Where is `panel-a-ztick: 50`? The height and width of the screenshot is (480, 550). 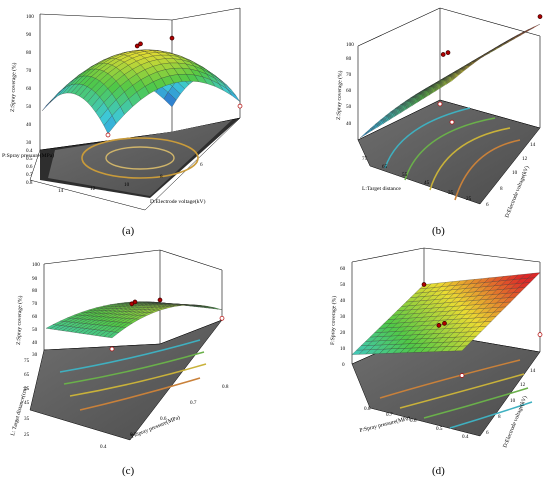 panel-a-ztick: 50 is located at coordinates (29, 107).